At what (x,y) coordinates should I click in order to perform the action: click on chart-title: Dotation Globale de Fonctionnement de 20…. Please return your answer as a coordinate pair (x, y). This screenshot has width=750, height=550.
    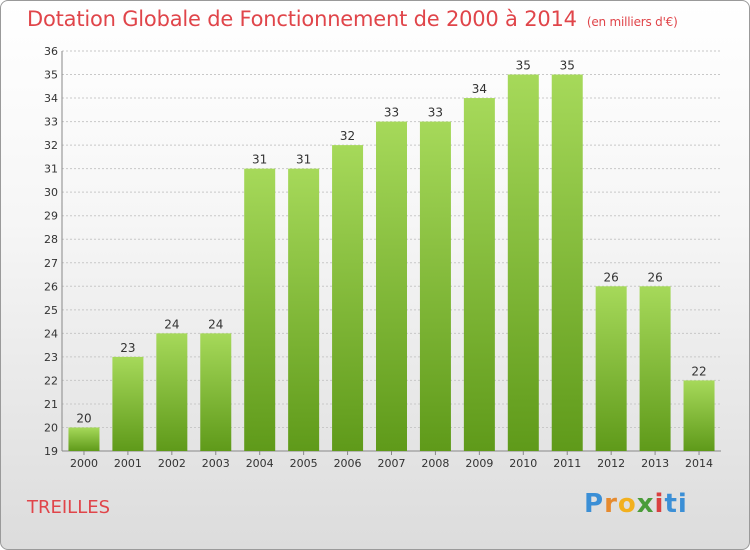
    Looking at the image, I should click on (352, 19).